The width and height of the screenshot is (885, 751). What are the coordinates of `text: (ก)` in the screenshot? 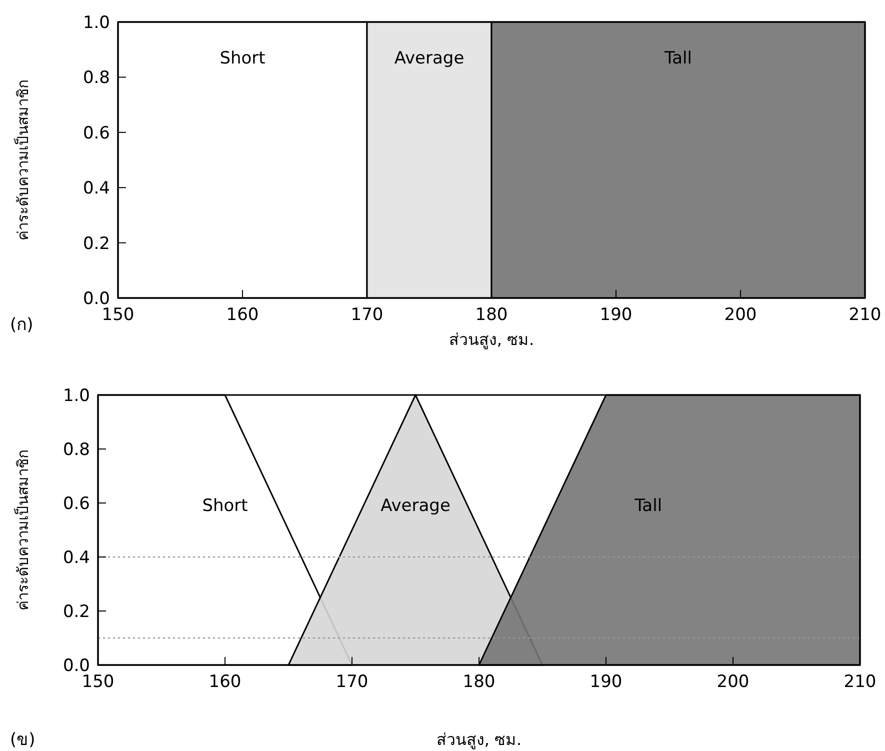 It's located at (22, 325).